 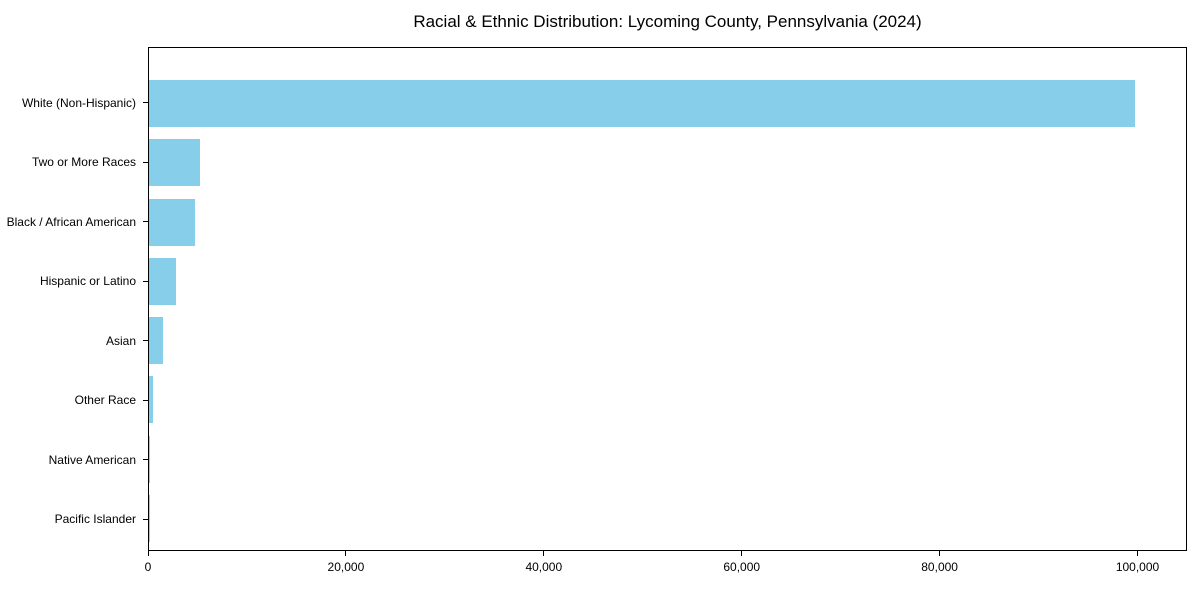 What do you see at coordinates (667, 281) in the screenshot?
I see `bar-row-hispanic-or-latino` at bounding box center [667, 281].